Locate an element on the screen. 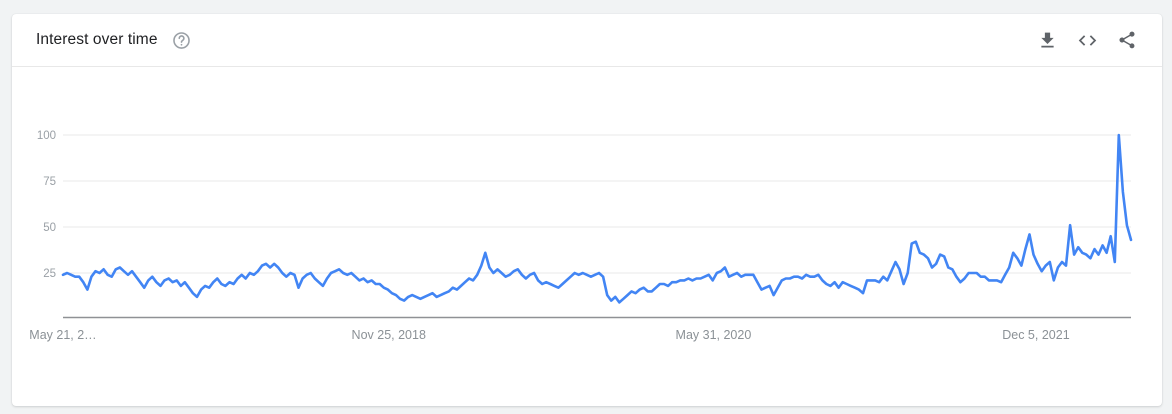  y-axis-tick-label: 100 is located at coordinates (46, 136).